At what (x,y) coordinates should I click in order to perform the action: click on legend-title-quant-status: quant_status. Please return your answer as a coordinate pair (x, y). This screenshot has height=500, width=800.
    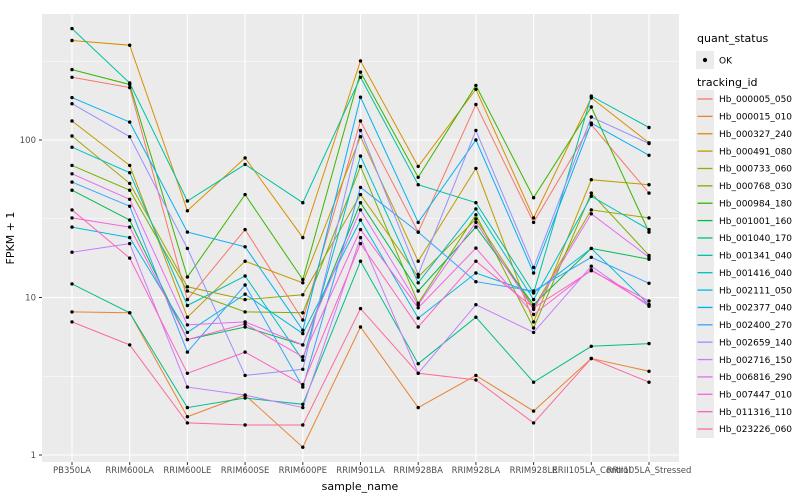
    Looking at the image, I should click on (733, 38).